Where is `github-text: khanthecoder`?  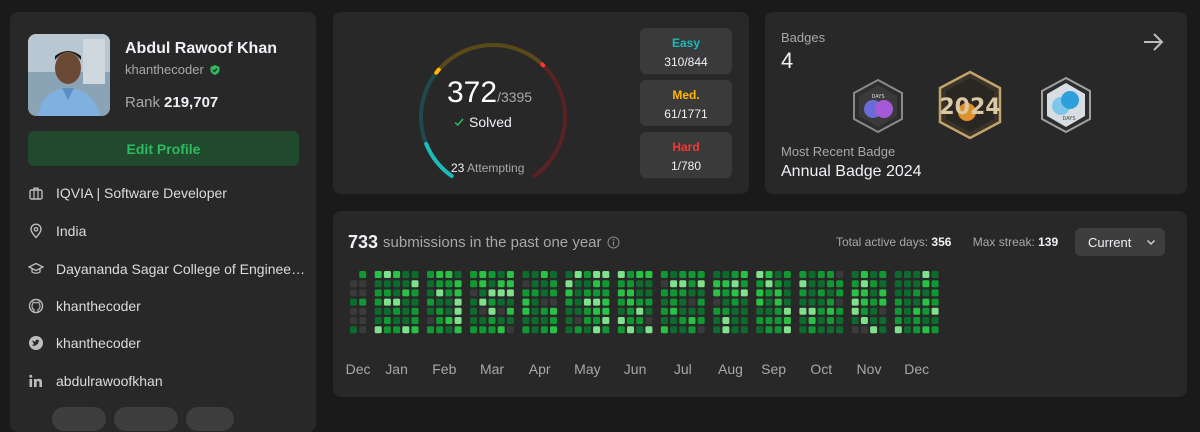
github-text: khanthecoder is located at coordinates (98, 306).